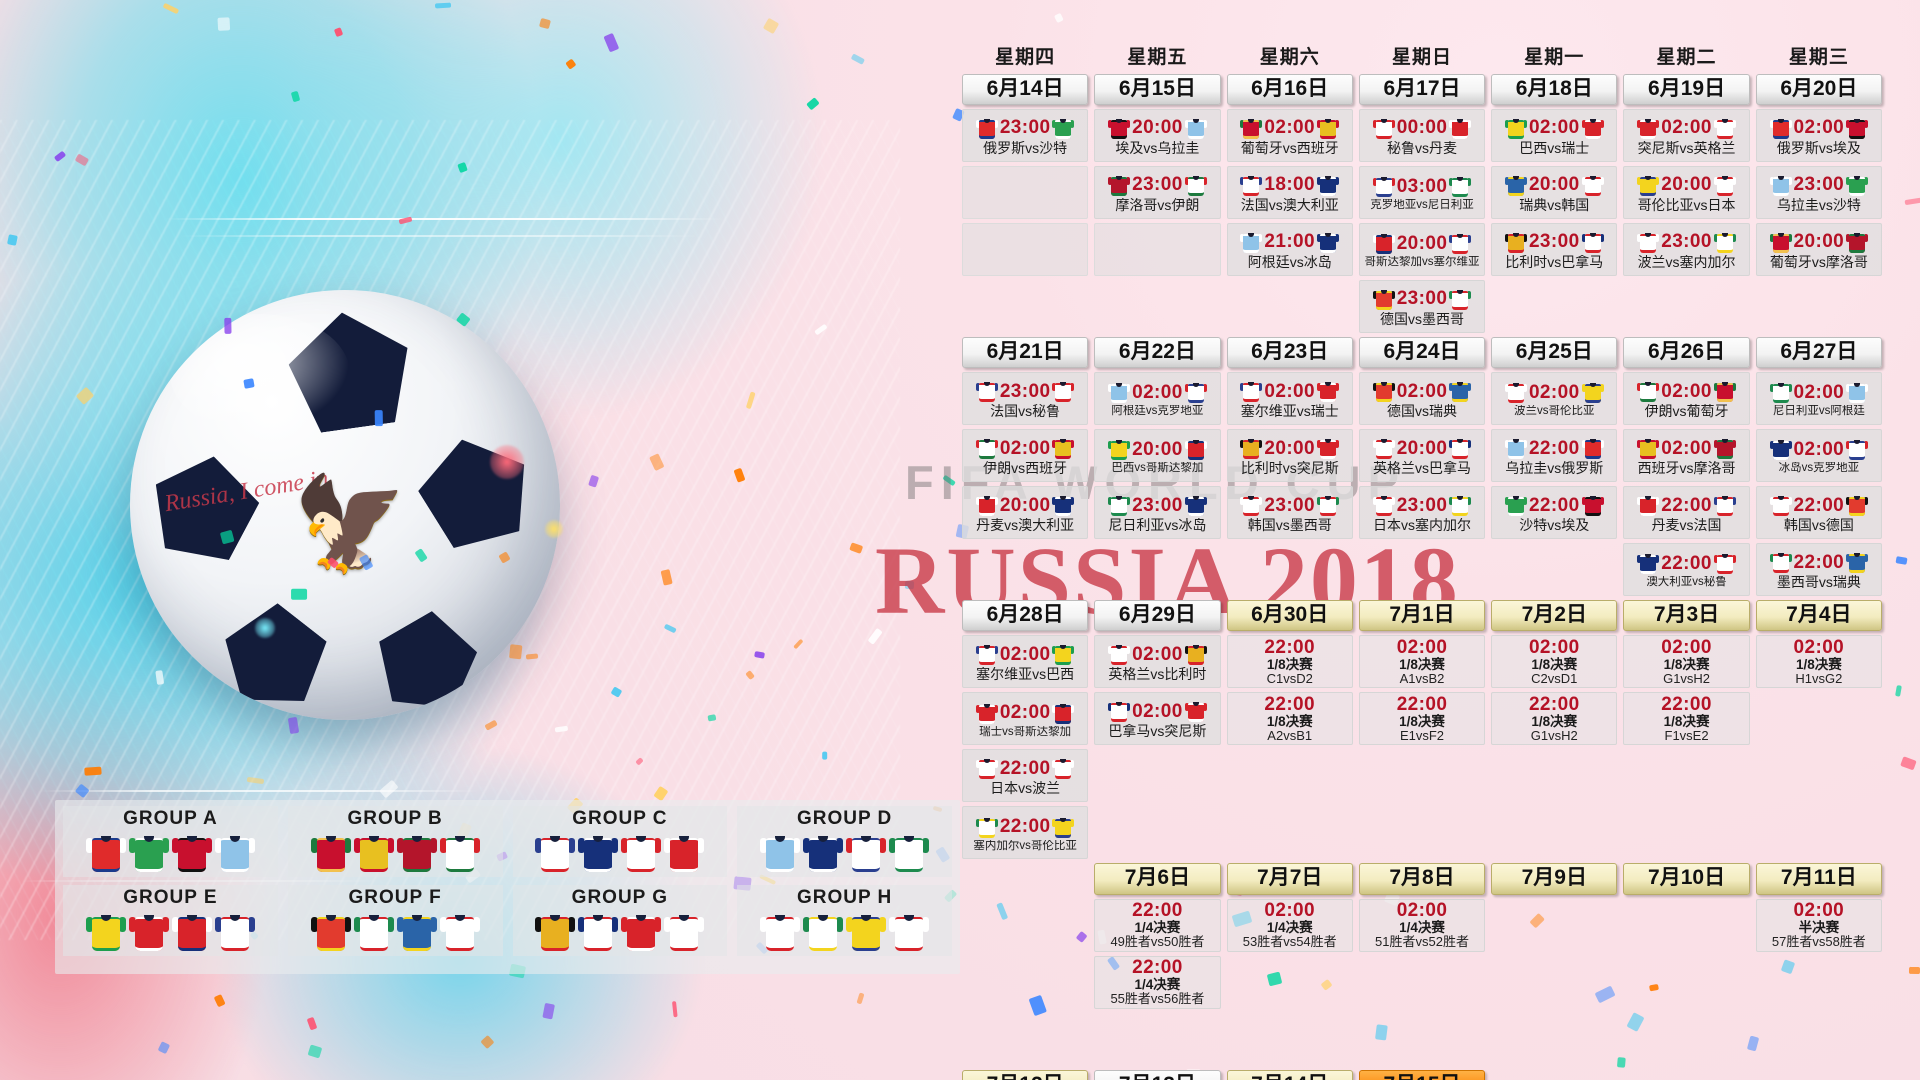 This screenshot has width=1920, height=1080. I want to click on date-header: 6月26日, so click(1686, 353).